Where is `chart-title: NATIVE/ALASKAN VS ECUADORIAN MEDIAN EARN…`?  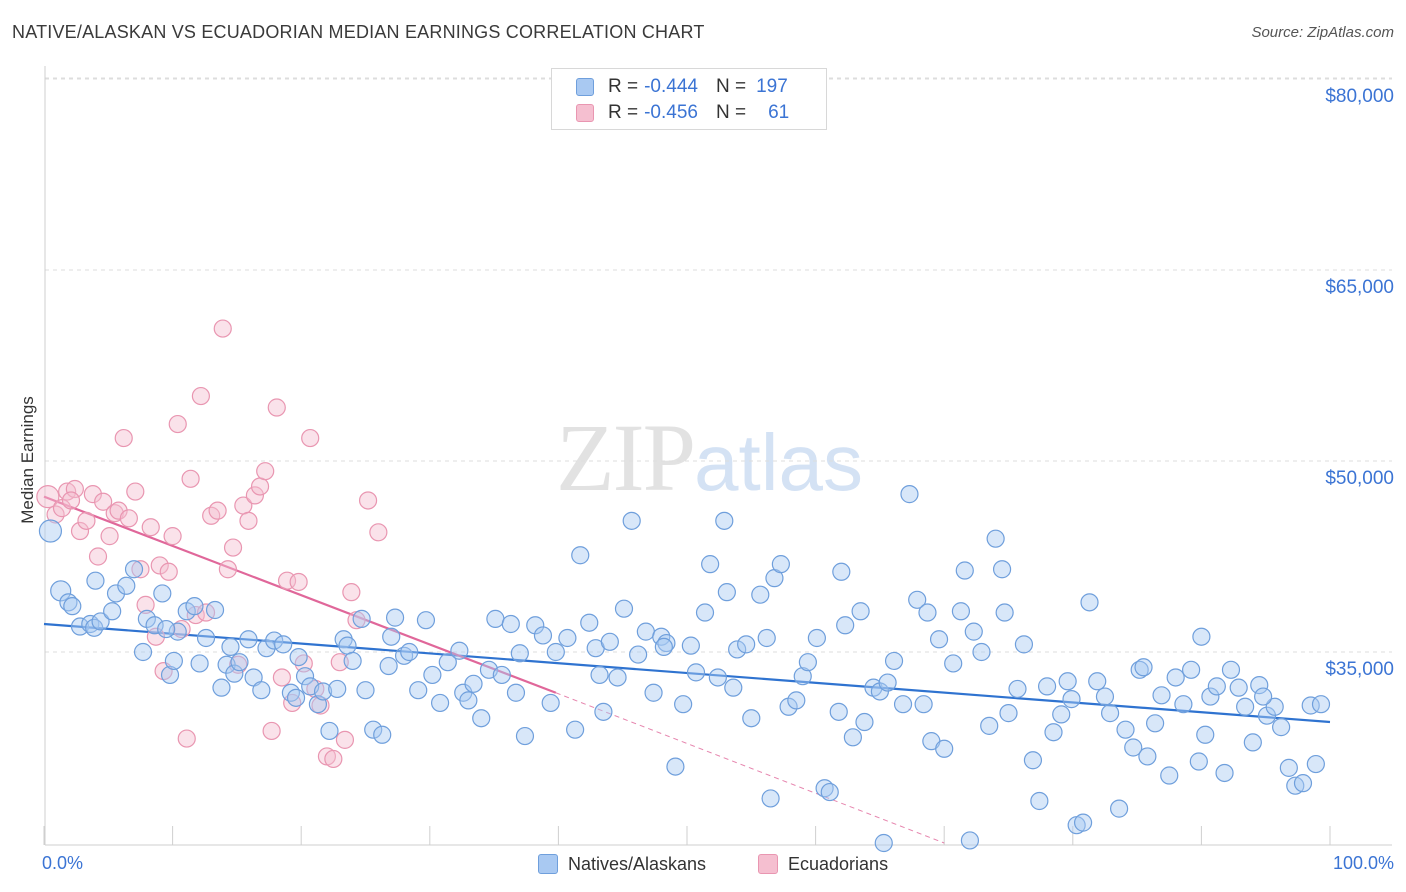
chart-title: NATIVE/ALASKAN VS ECUADORIAN MEDIAN EARN… is located at coordinates (358, 32).